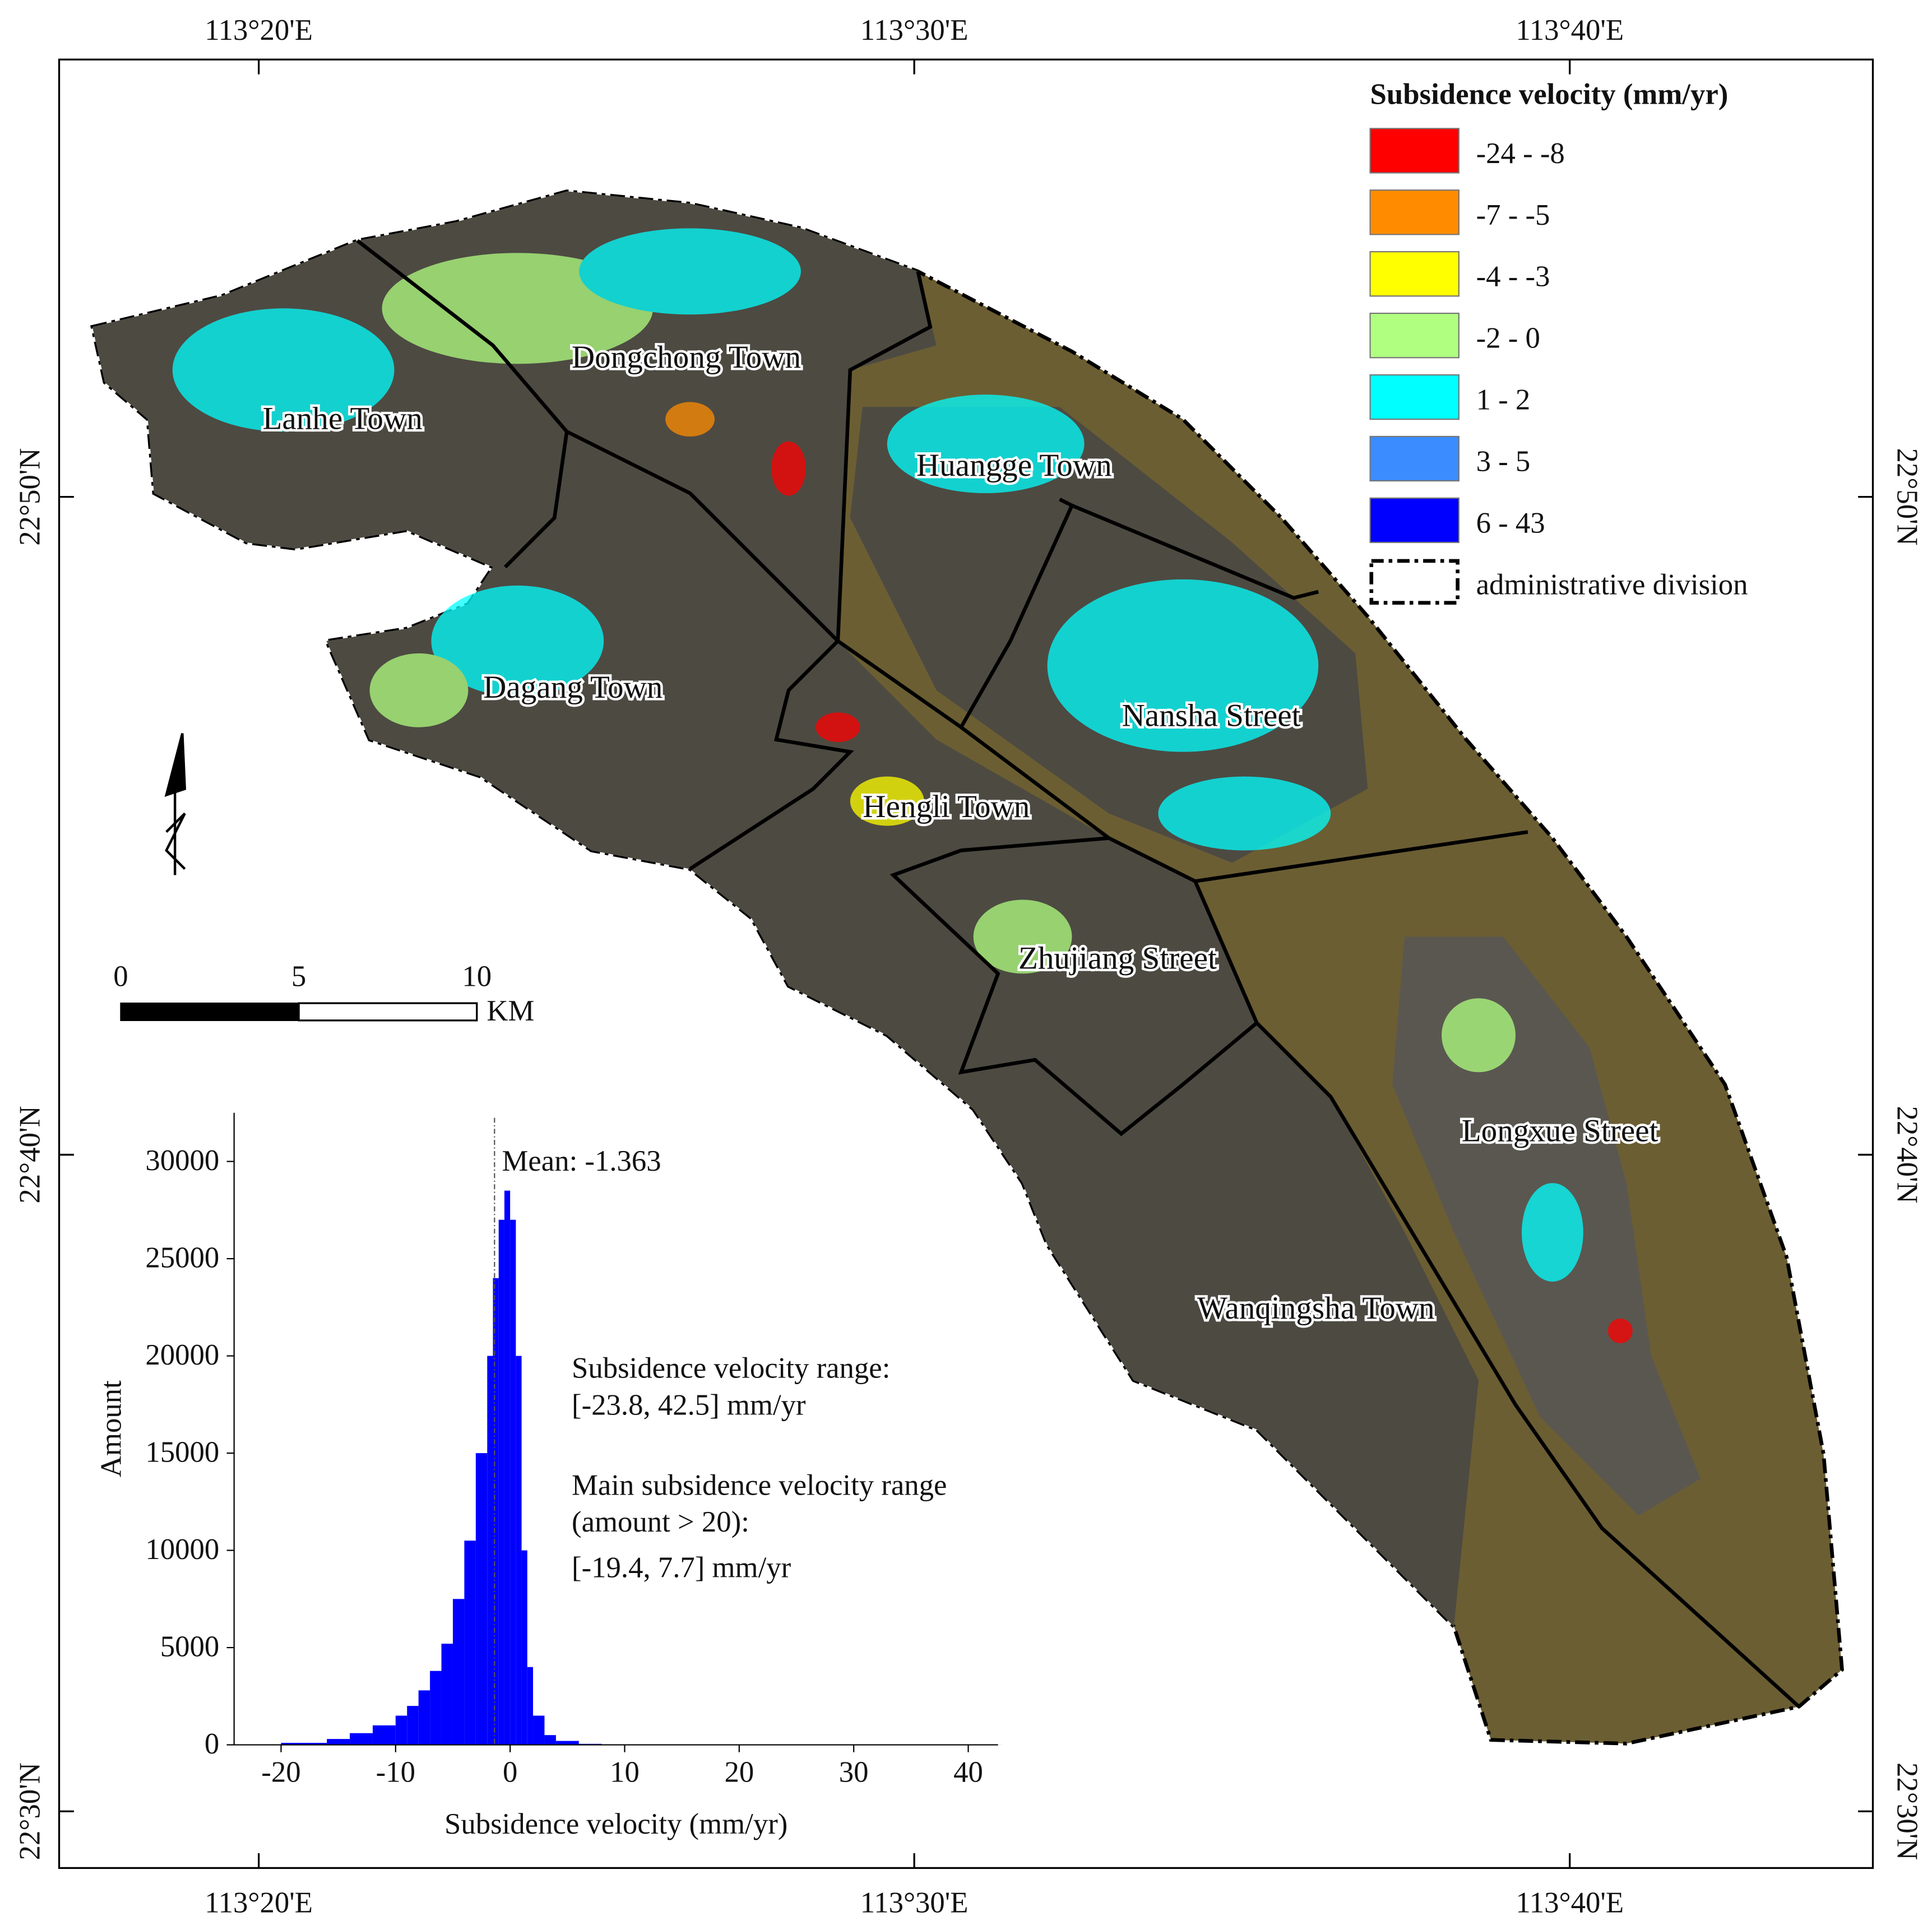  Describe the element at coordinates (689, 1405) in the screenshot. I see `annotation: [-23.8, 42.5] mm/yr` at that location.